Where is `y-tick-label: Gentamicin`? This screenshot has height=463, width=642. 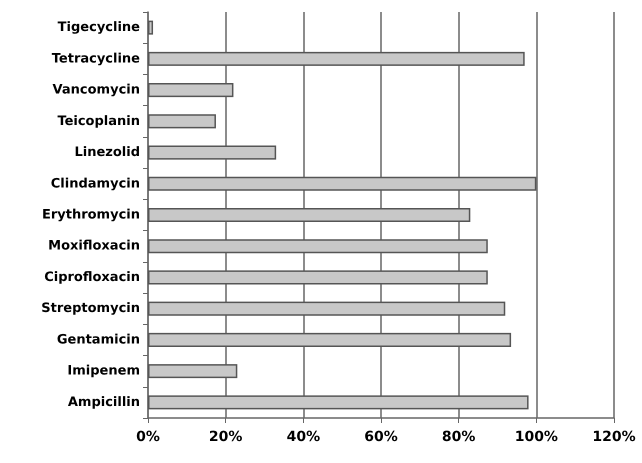
y-tick-label: Gentamicin is located at coordinates (98, 340).